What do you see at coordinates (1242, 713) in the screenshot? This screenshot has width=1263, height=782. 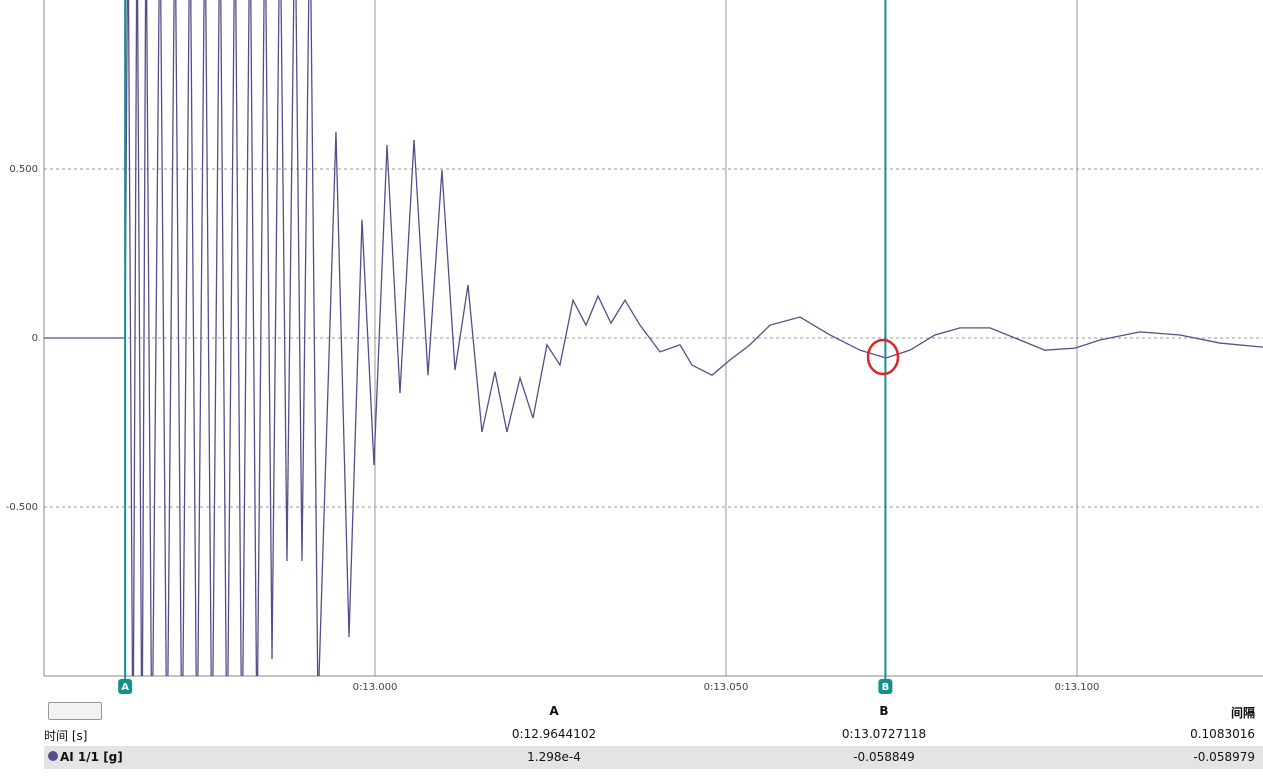 I see `header-cell: 间隔` at bounding box center [1242, 713].